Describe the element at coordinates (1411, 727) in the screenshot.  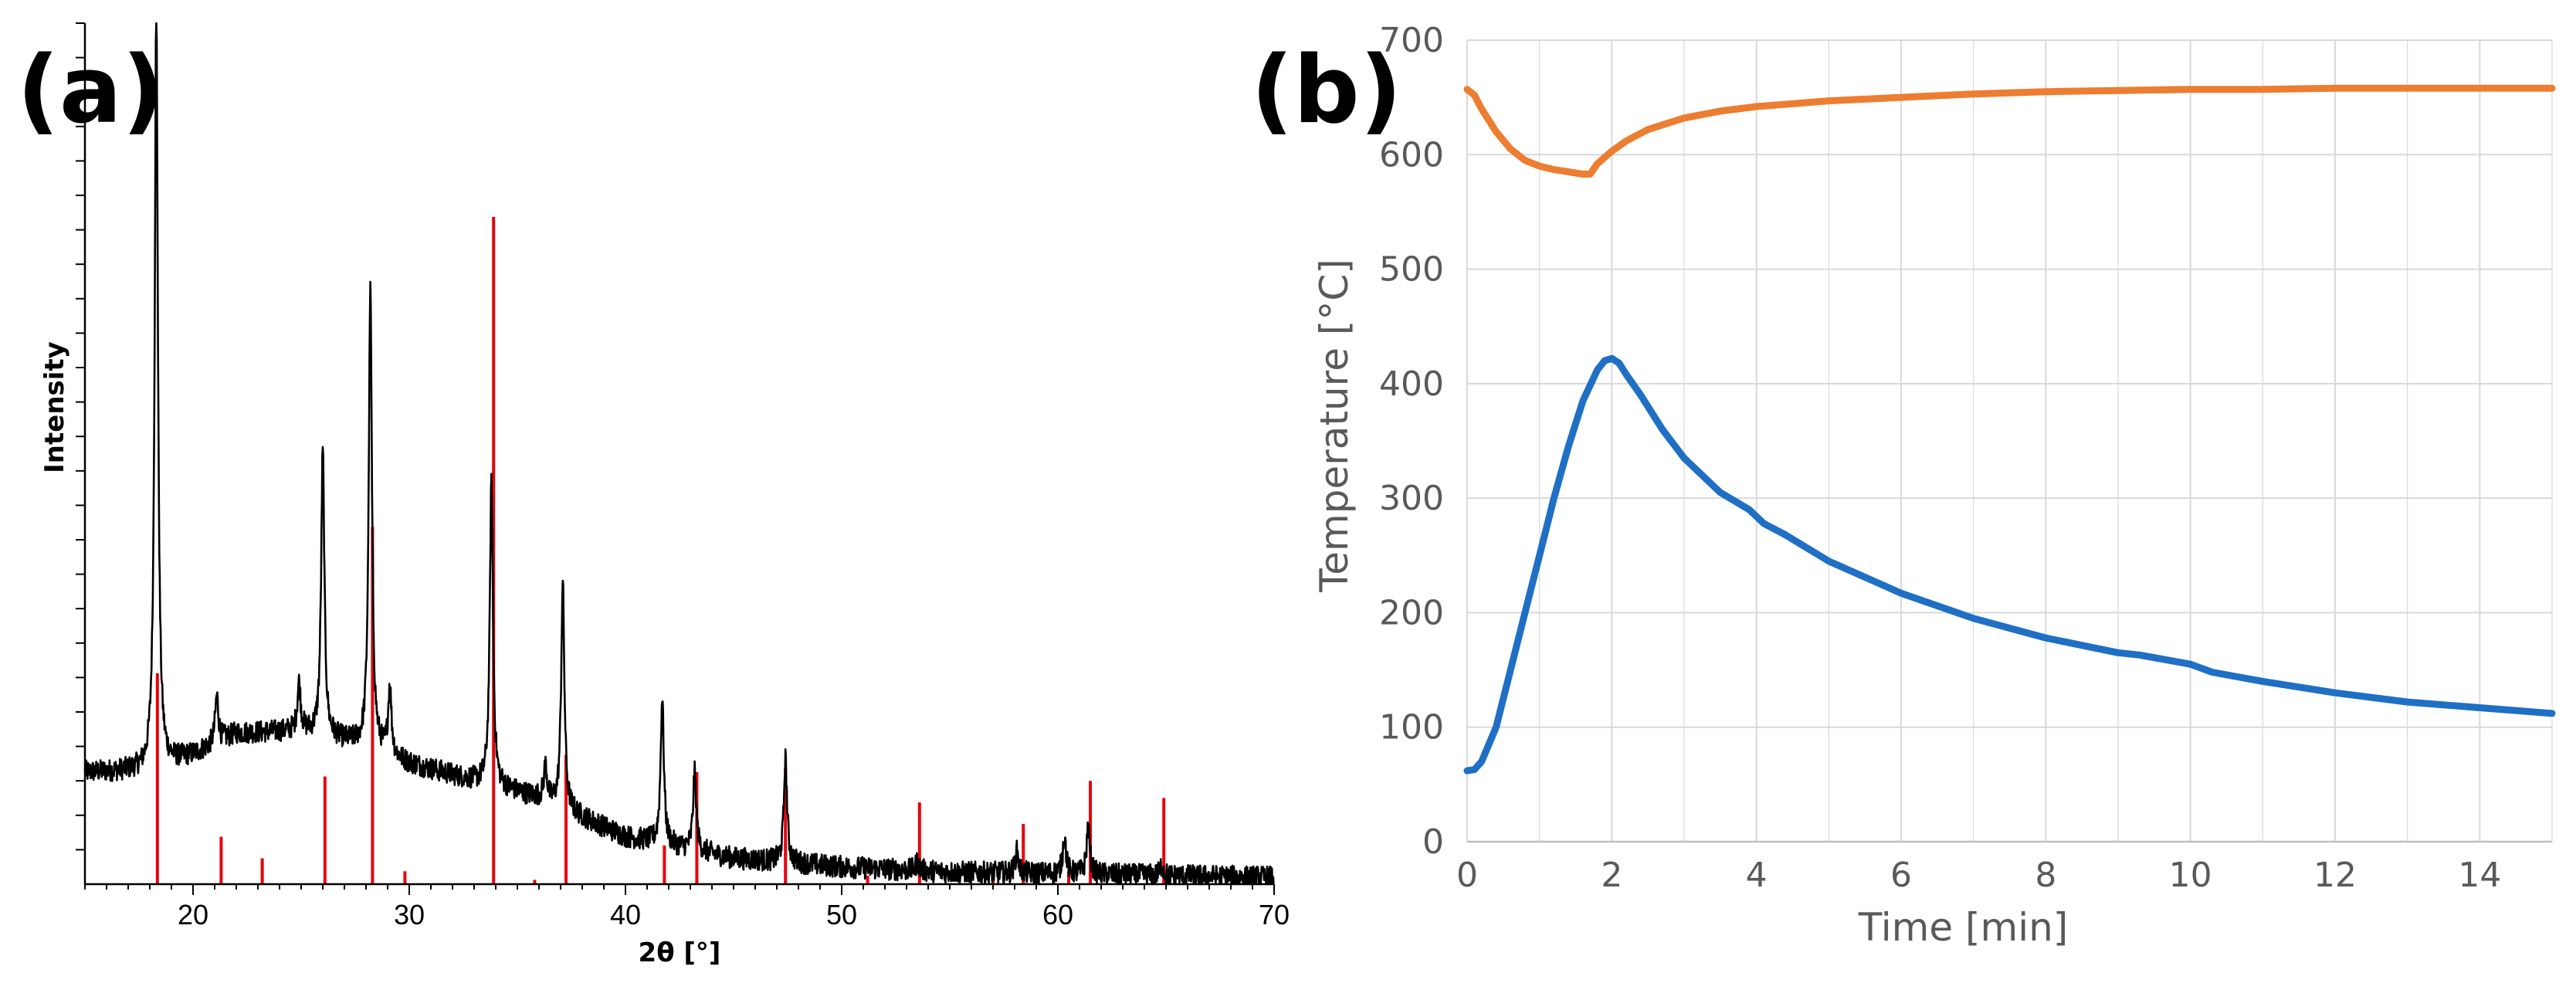
I see `panel-b-y-tick-label: 100` at that location.